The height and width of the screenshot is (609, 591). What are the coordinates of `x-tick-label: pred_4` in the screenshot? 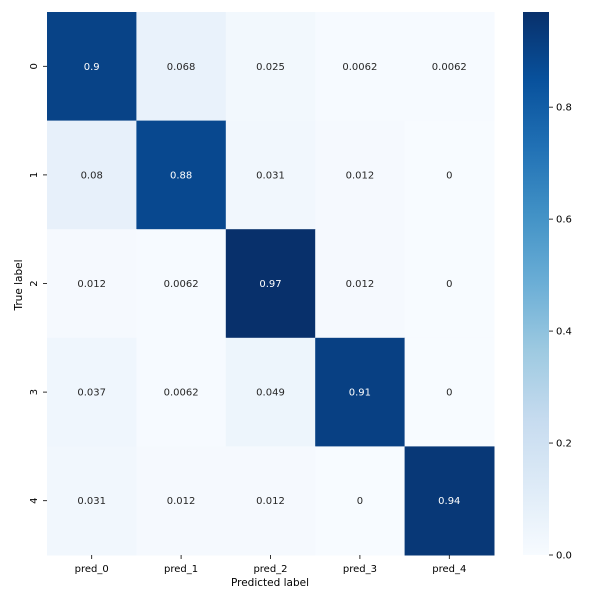 It's located at (449, 569).